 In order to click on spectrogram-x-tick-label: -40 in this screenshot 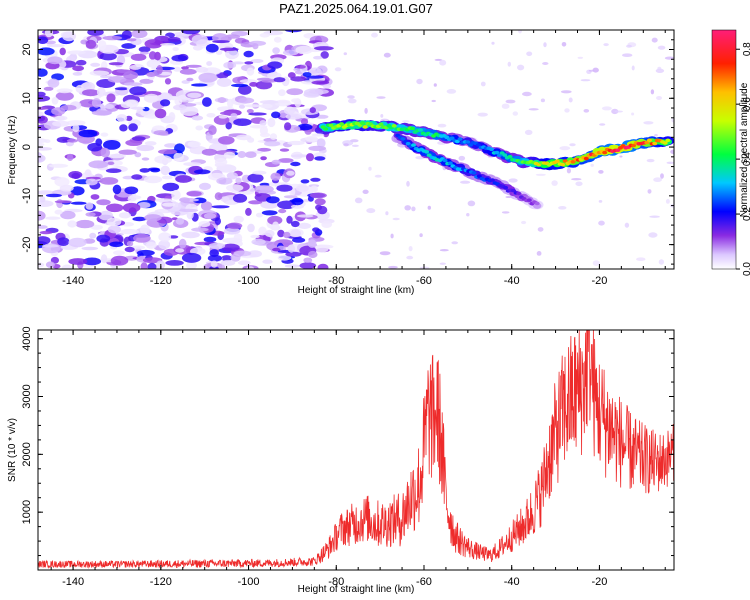, I will do `click(512, 281)`.